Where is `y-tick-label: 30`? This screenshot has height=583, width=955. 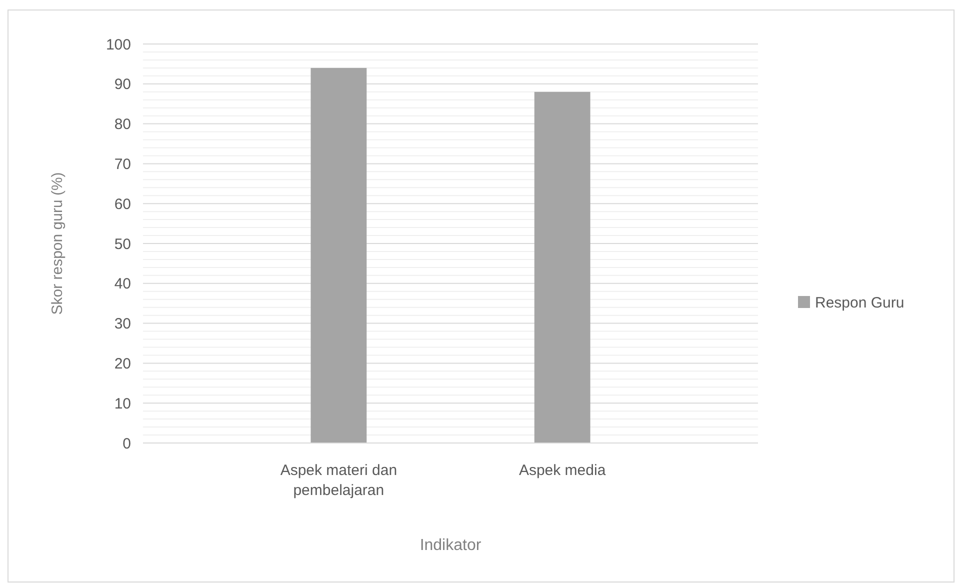 y-tick-label: 30 is located at coordinates (122, 324).